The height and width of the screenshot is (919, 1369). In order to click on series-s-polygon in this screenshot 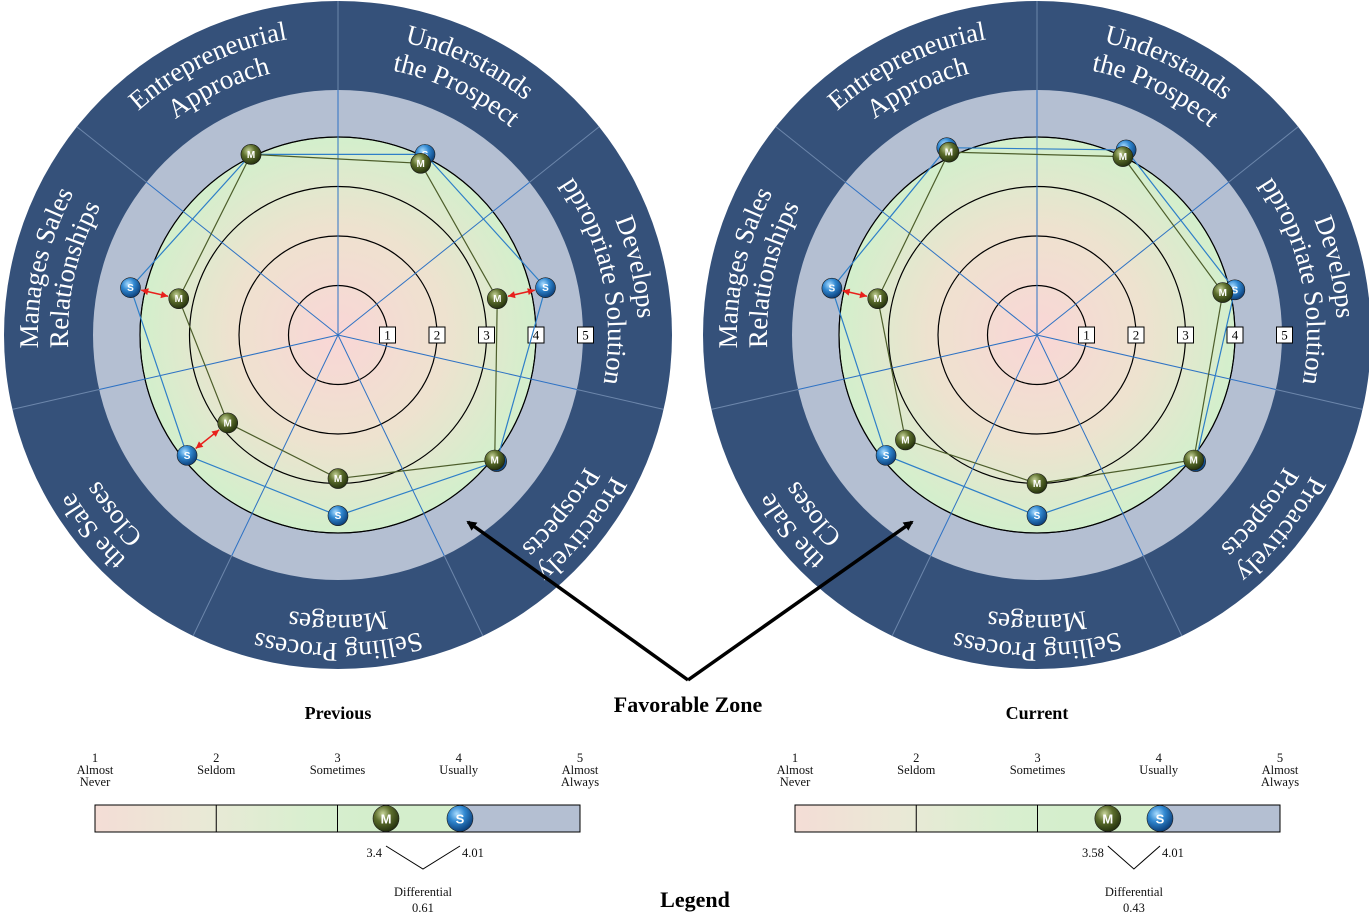, I will do `click(1033, 332)`.